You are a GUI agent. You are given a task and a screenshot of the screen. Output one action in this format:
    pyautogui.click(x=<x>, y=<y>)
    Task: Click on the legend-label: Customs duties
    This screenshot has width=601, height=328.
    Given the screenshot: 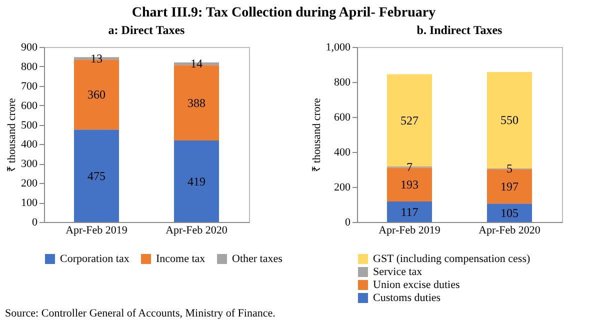 What is the action you would take?
    pyautogui.click(x=407, y=298)
    